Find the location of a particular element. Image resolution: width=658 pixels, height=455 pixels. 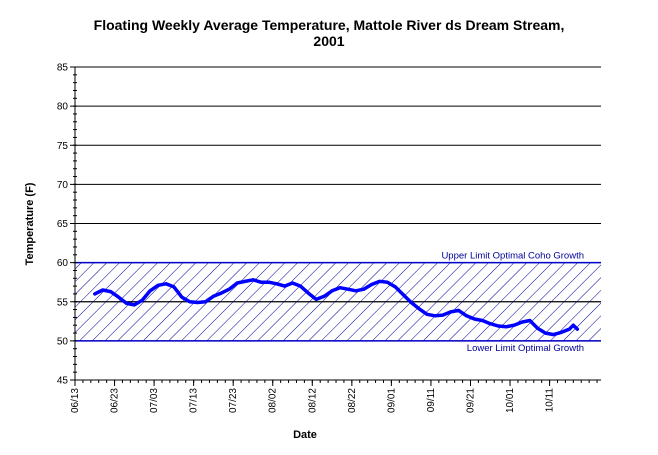

x-tick-label: 06/13 is located at coordinates (75, 400).